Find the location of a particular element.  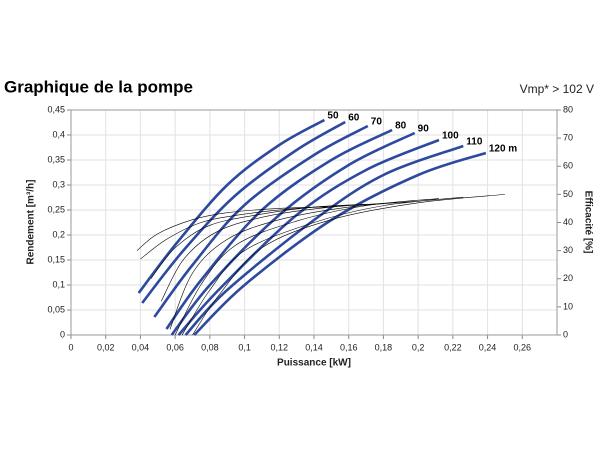

series-label: 60 is located at coordinates (354, 118).